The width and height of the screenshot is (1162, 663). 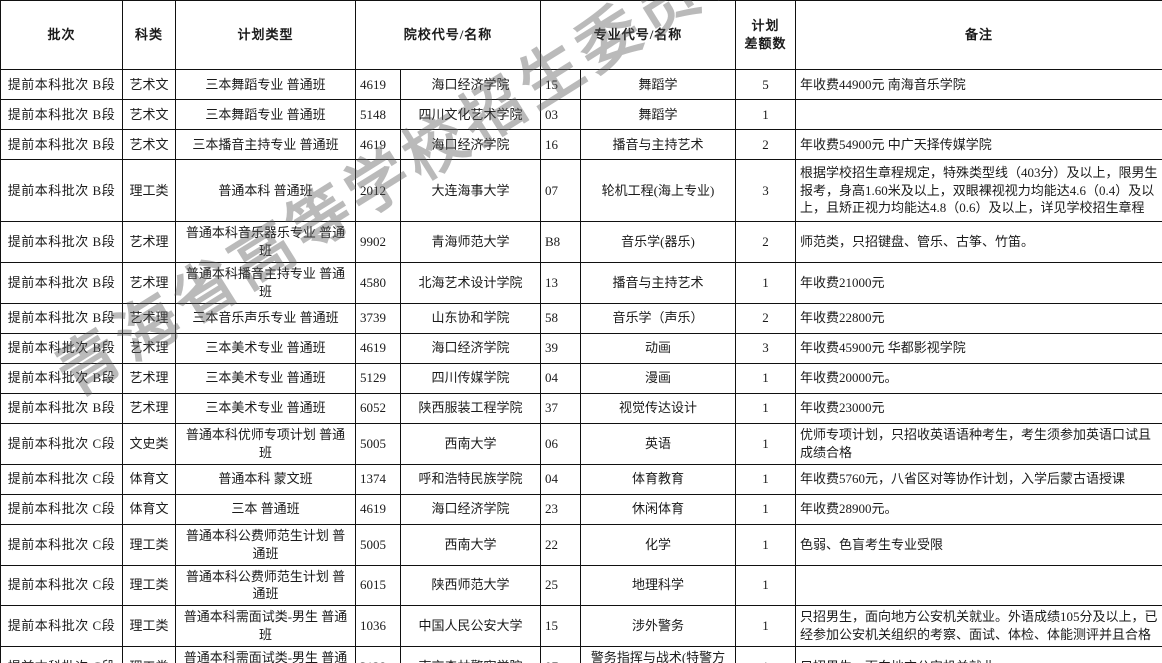 I want to click on column-header-plan-type: 计划类型, so click(x=265, y=35).